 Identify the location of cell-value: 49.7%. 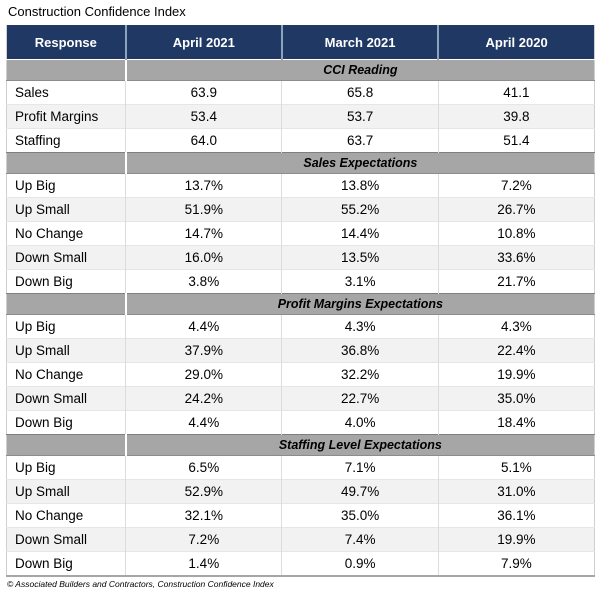
(360, 491).